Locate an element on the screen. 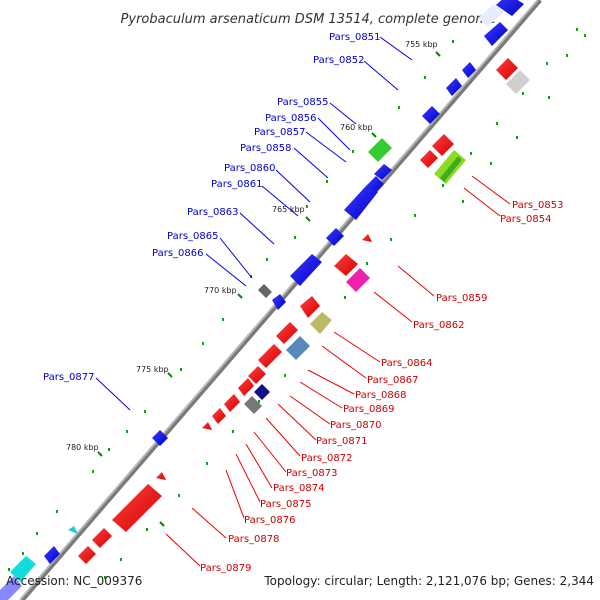  gene-label: Pars_0860 is located at coordinates (249, 168).